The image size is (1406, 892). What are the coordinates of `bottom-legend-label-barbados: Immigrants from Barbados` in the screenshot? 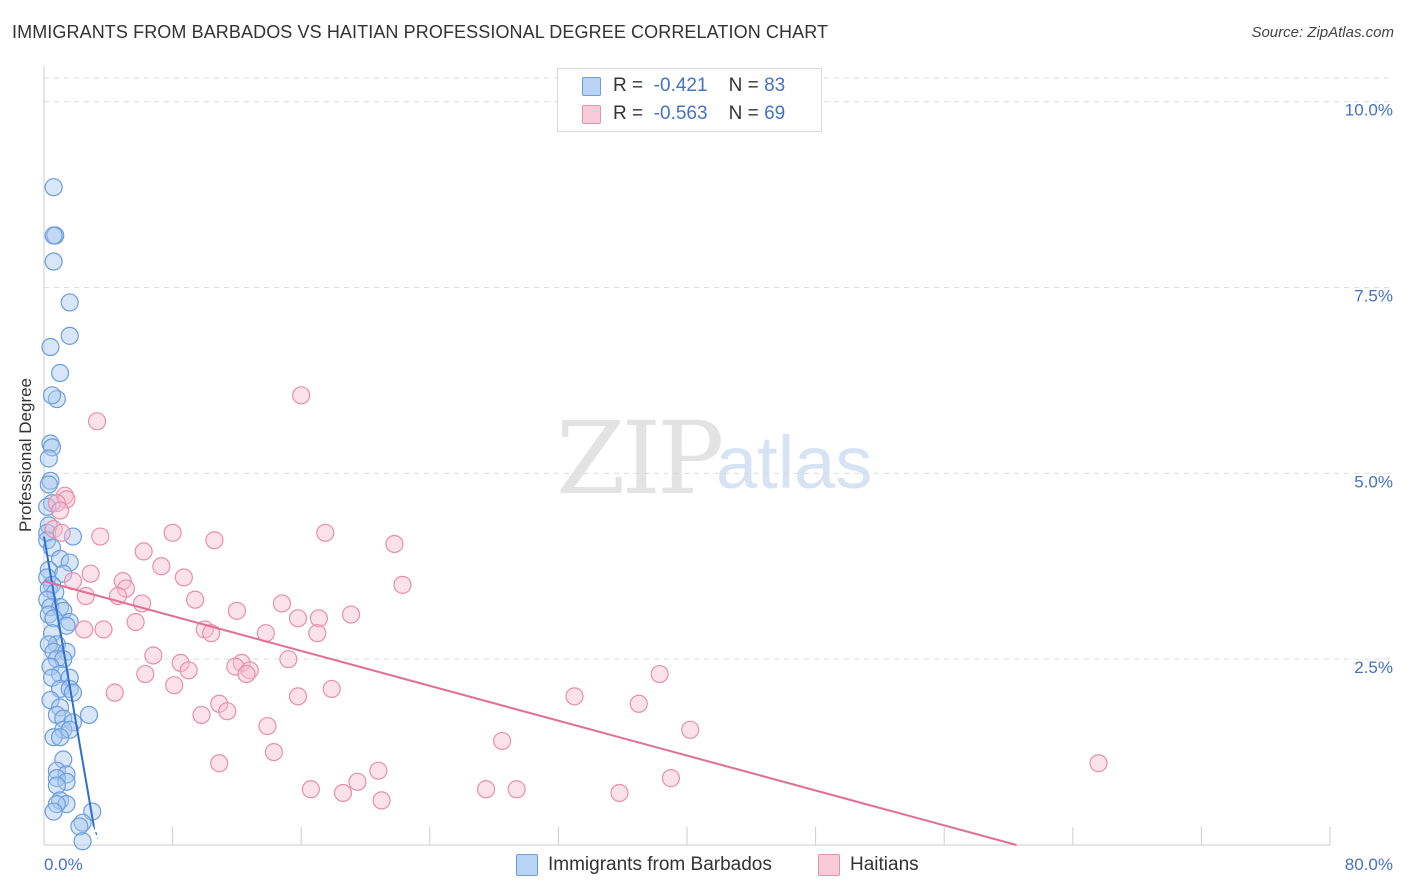 It's located at (660, 864).